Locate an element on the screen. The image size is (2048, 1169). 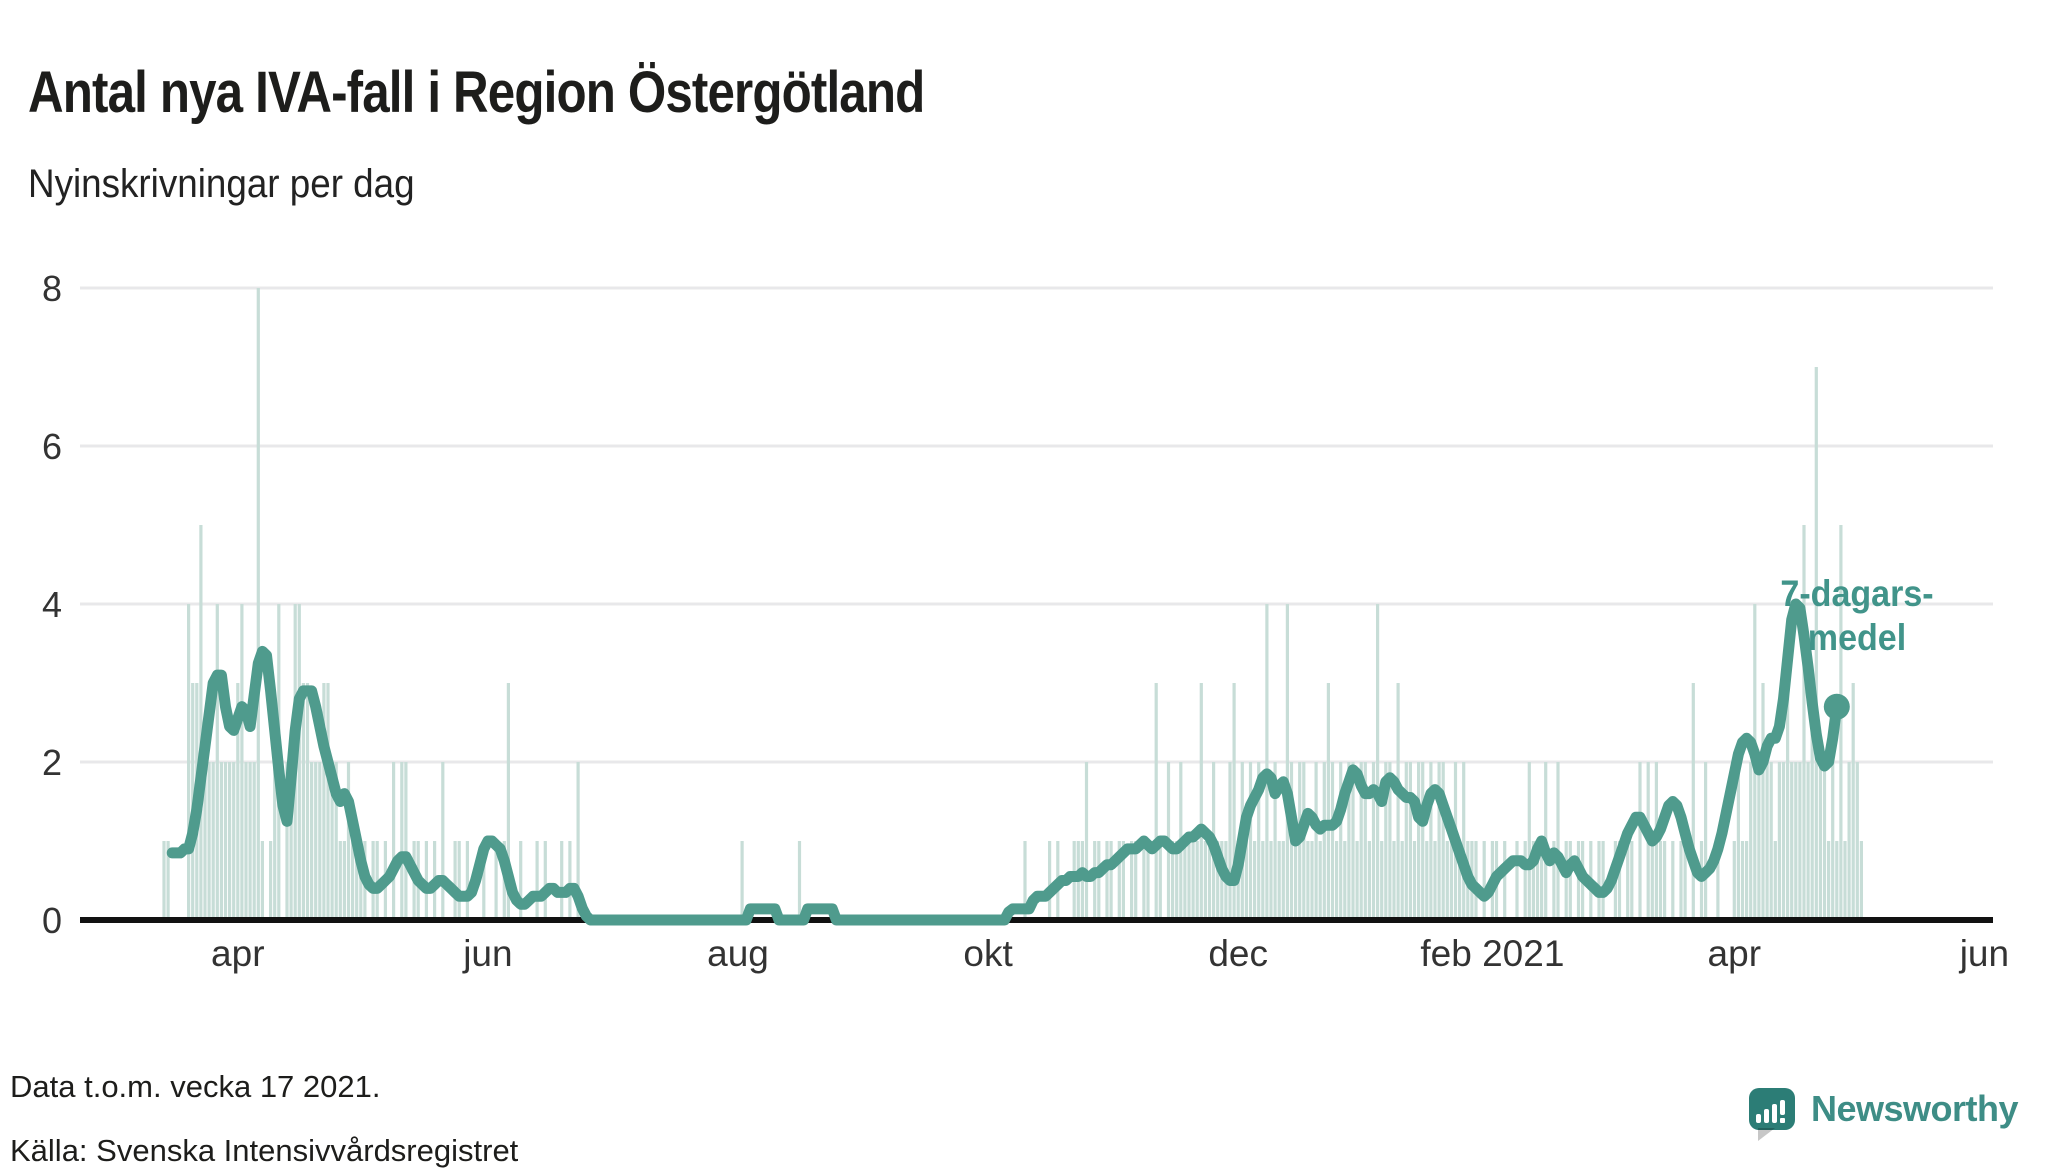
y-tick-label: 8 is located at coordinates (52, 288).